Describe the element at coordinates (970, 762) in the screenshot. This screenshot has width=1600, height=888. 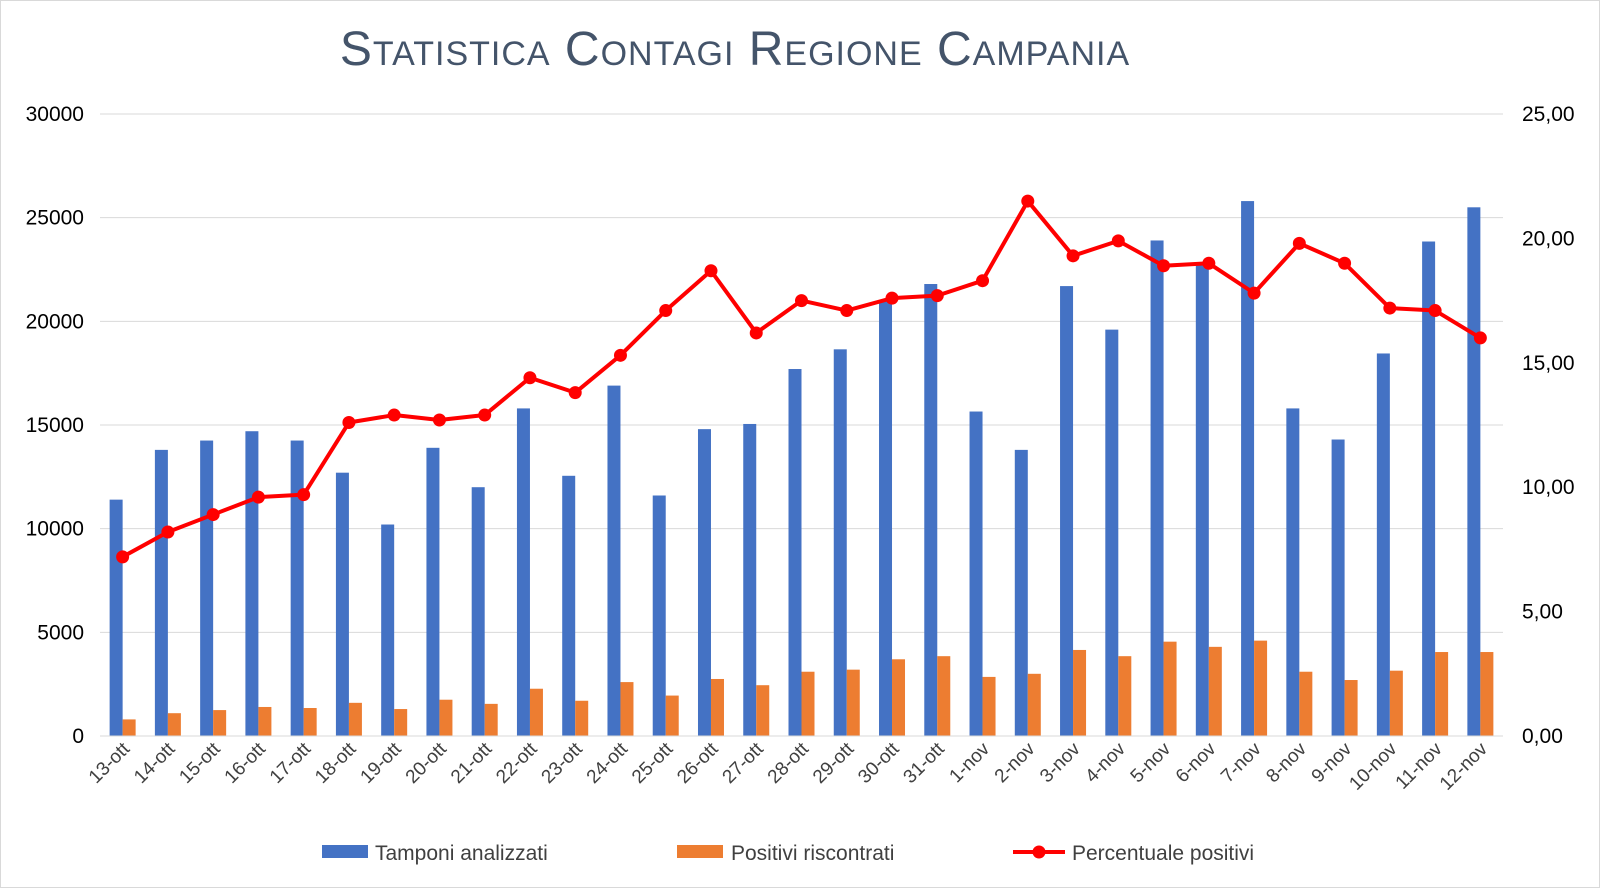
I see `x-tick-label: 1-nov` at that location.